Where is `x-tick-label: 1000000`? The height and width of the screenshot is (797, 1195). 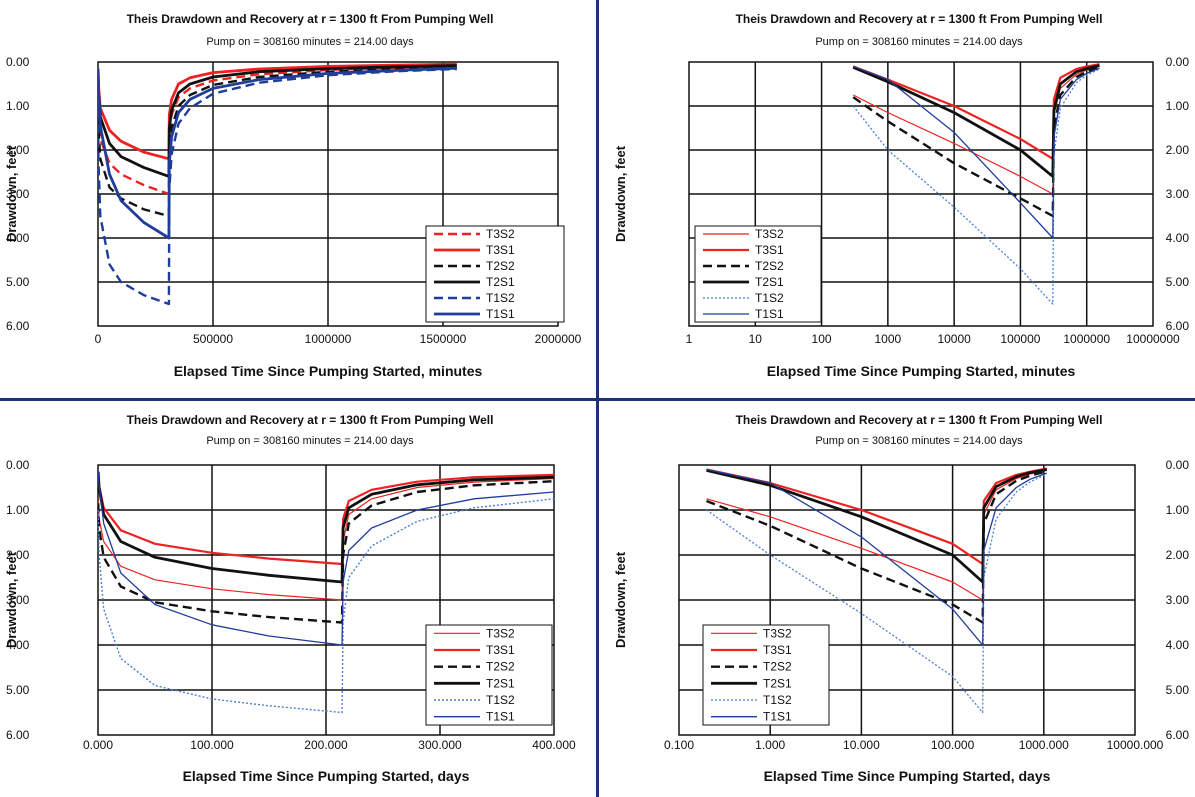
x-tick-label: 1000000 is located at coordinates (328, 339).